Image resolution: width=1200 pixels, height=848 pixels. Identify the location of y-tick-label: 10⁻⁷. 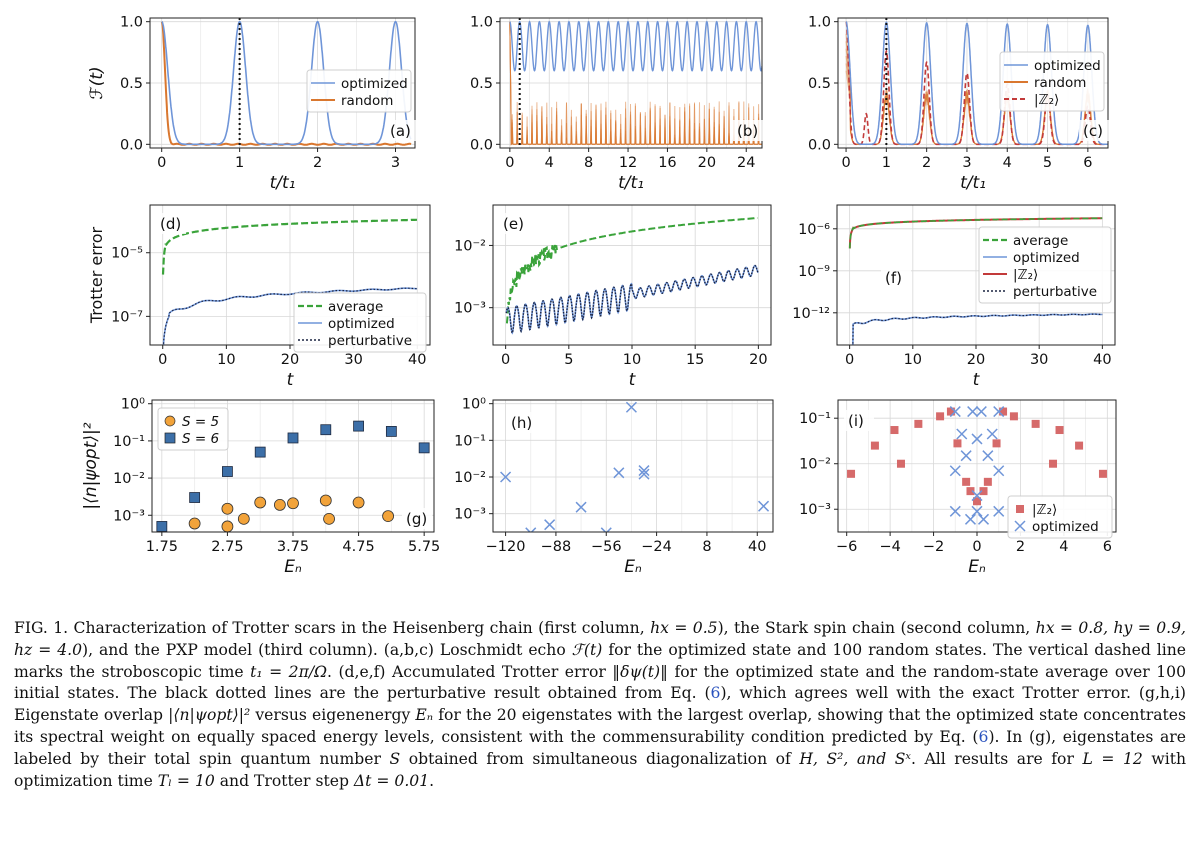
(127, 317).